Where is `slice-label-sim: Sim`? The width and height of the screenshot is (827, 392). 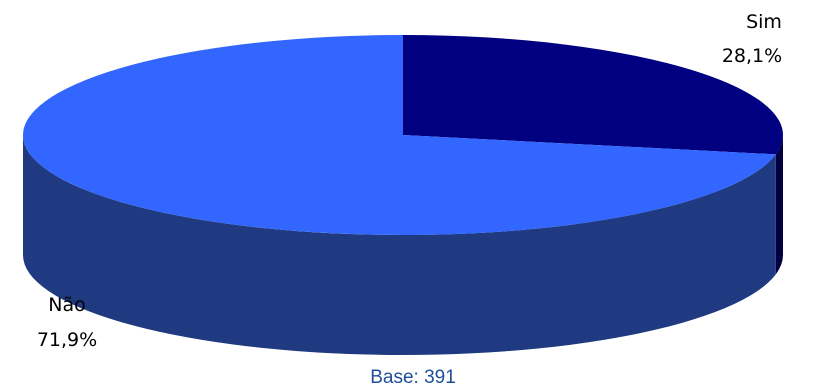 slice-label-sim: Sim is located at coordinates (764, 22).